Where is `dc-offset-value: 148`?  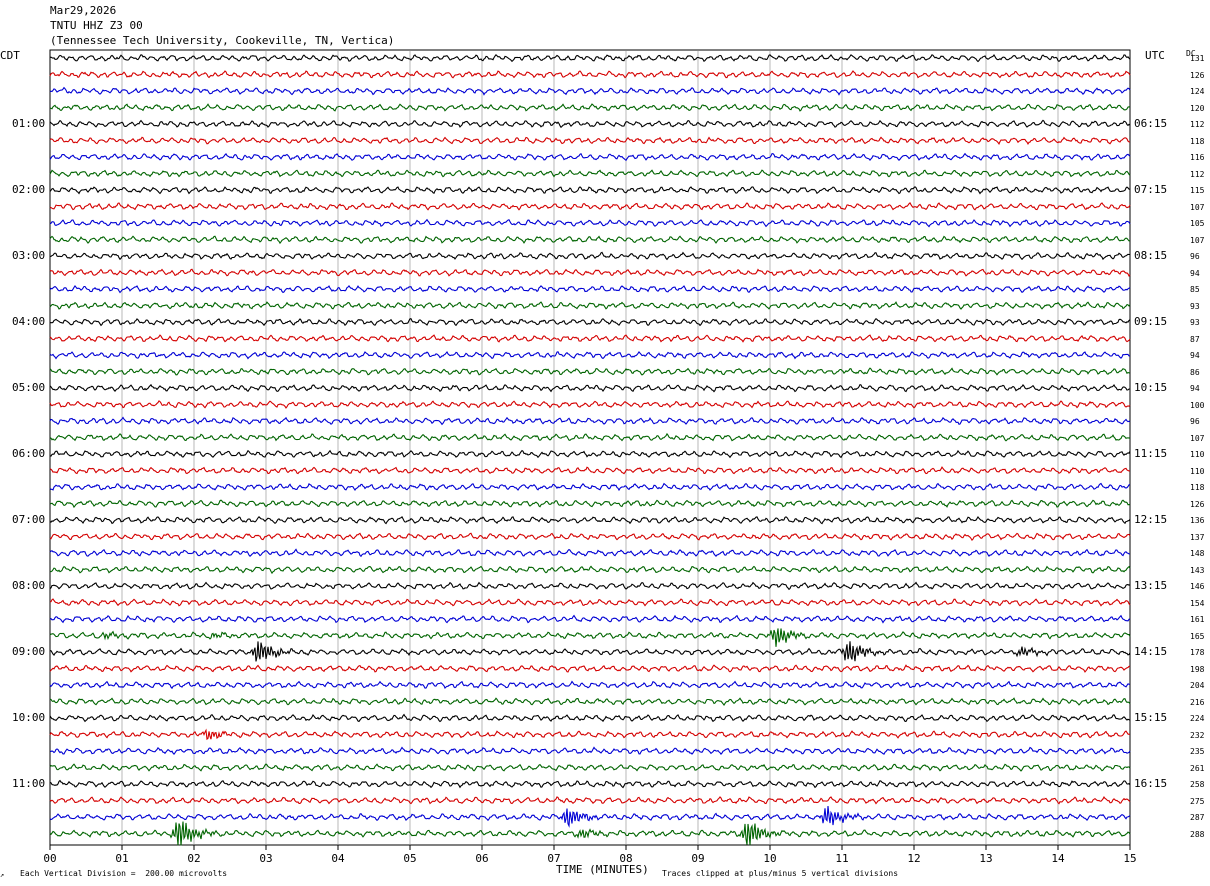 dc-offset-value: 148 is located at coordinates (1197, 553).